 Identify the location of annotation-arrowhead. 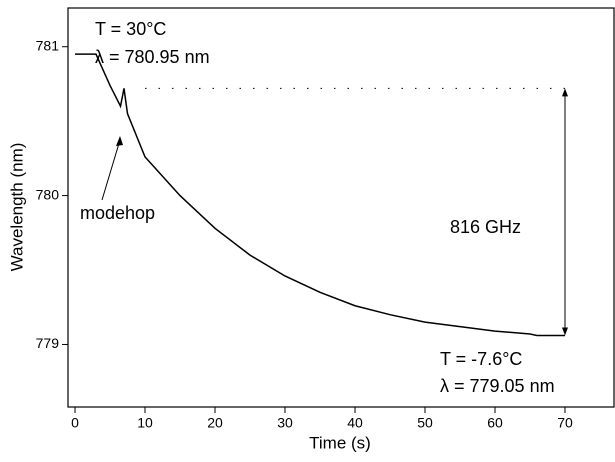
(119, 141).